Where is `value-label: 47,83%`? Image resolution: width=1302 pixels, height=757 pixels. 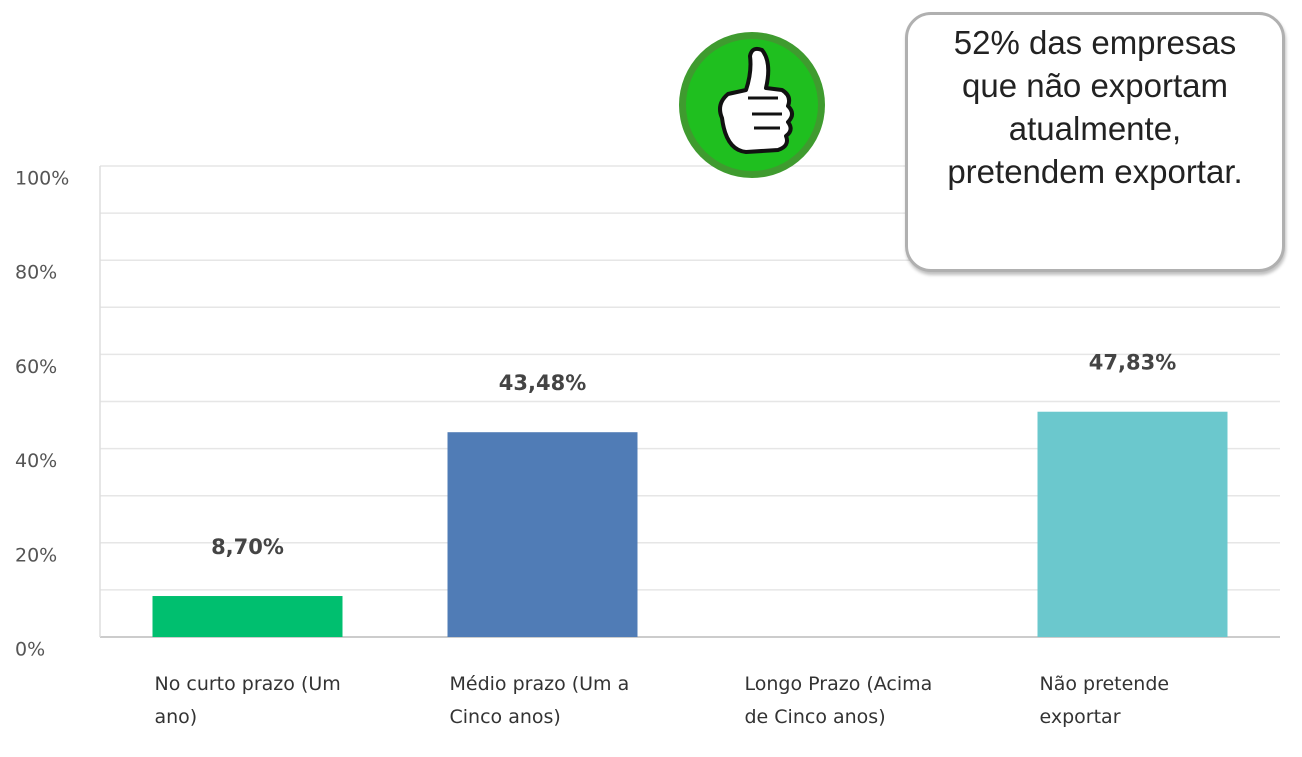 value-label: 47,83% is located at coordinates (1132, 363).